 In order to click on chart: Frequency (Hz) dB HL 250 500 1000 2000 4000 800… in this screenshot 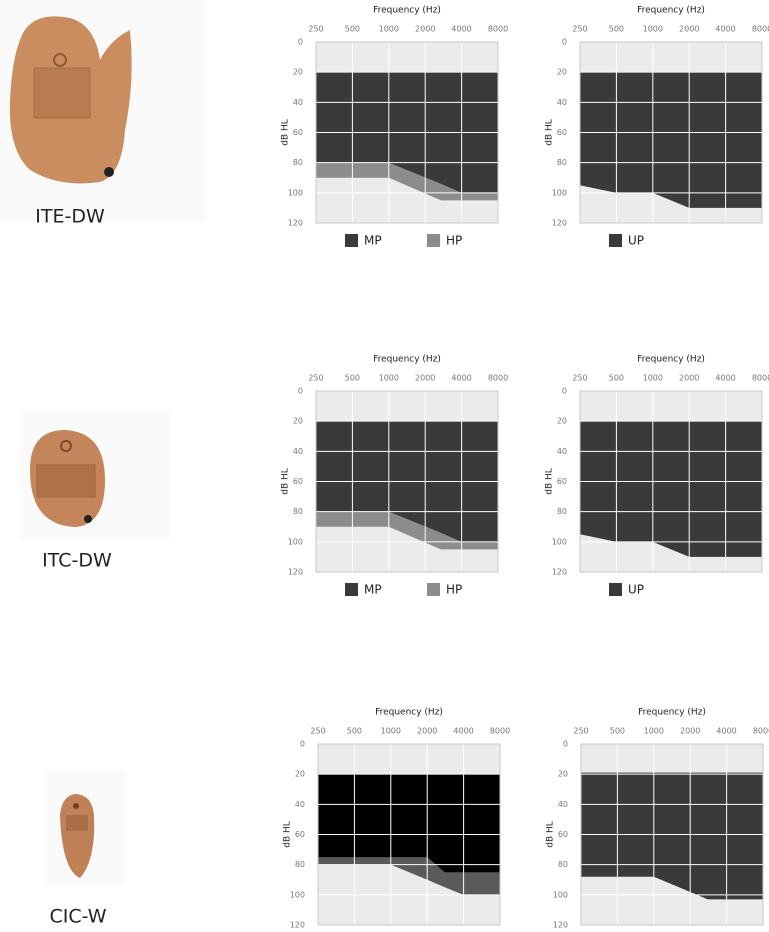, I will do `click(395, 476)`.